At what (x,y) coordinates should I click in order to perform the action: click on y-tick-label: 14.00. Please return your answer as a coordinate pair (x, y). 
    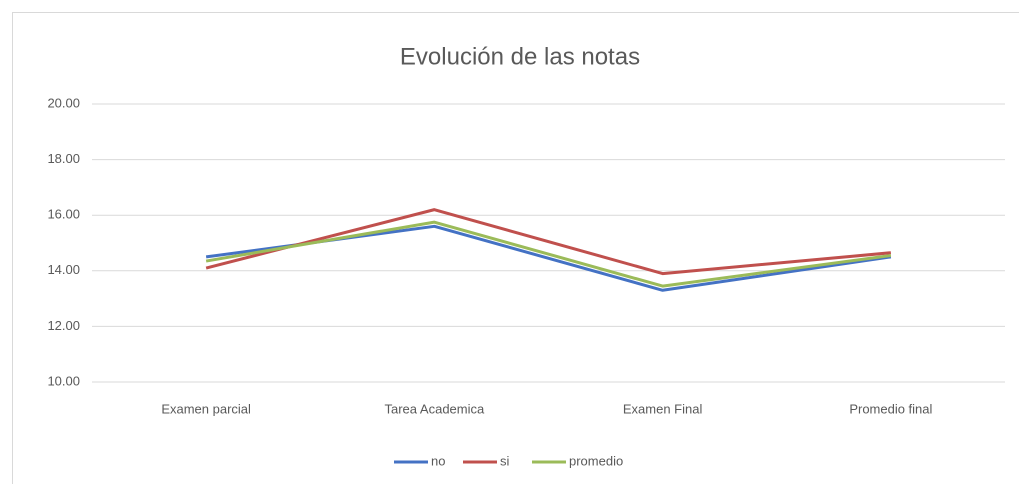
    Looking at the image, I should click on (63, 269).